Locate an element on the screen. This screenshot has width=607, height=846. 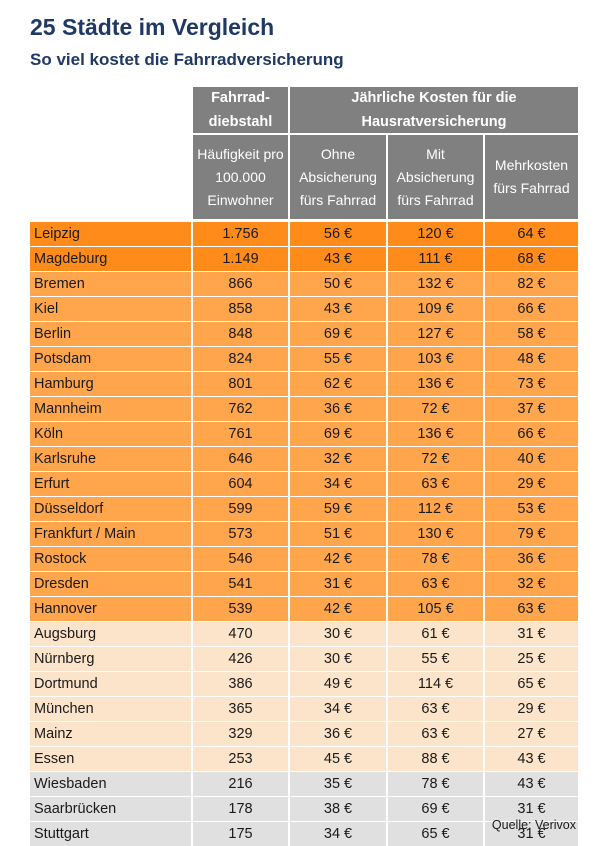
table-row: Karlsruhe 646 32 €72 €40 € is located at coordinates (304, 458).